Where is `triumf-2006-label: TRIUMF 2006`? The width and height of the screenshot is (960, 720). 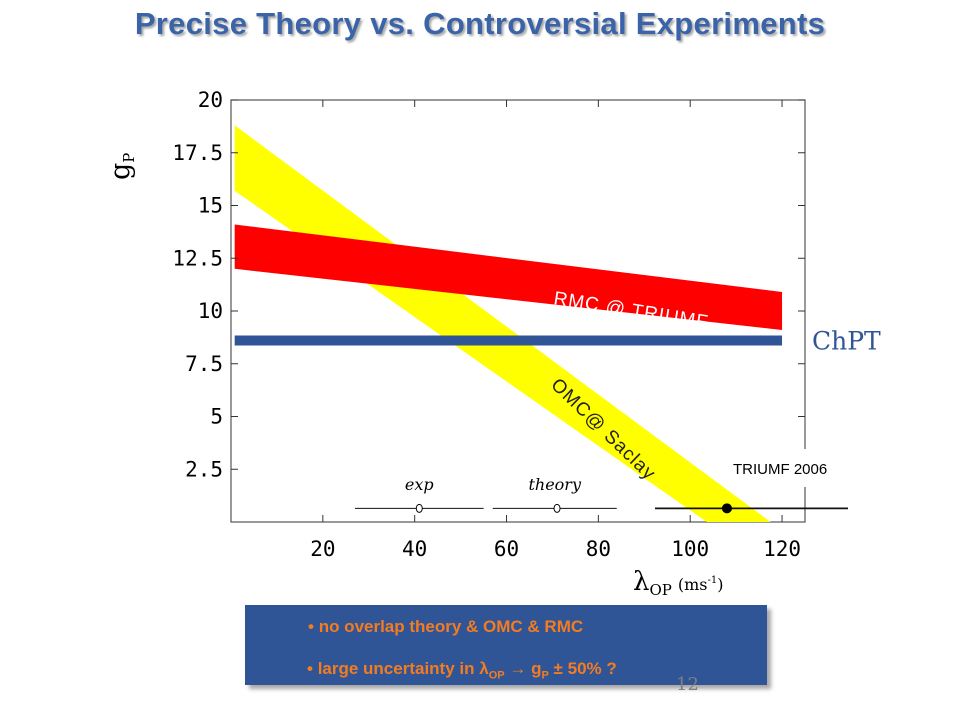
triumf-2006-label: TRIUMF 2006 is located at coordinates (780, 469).